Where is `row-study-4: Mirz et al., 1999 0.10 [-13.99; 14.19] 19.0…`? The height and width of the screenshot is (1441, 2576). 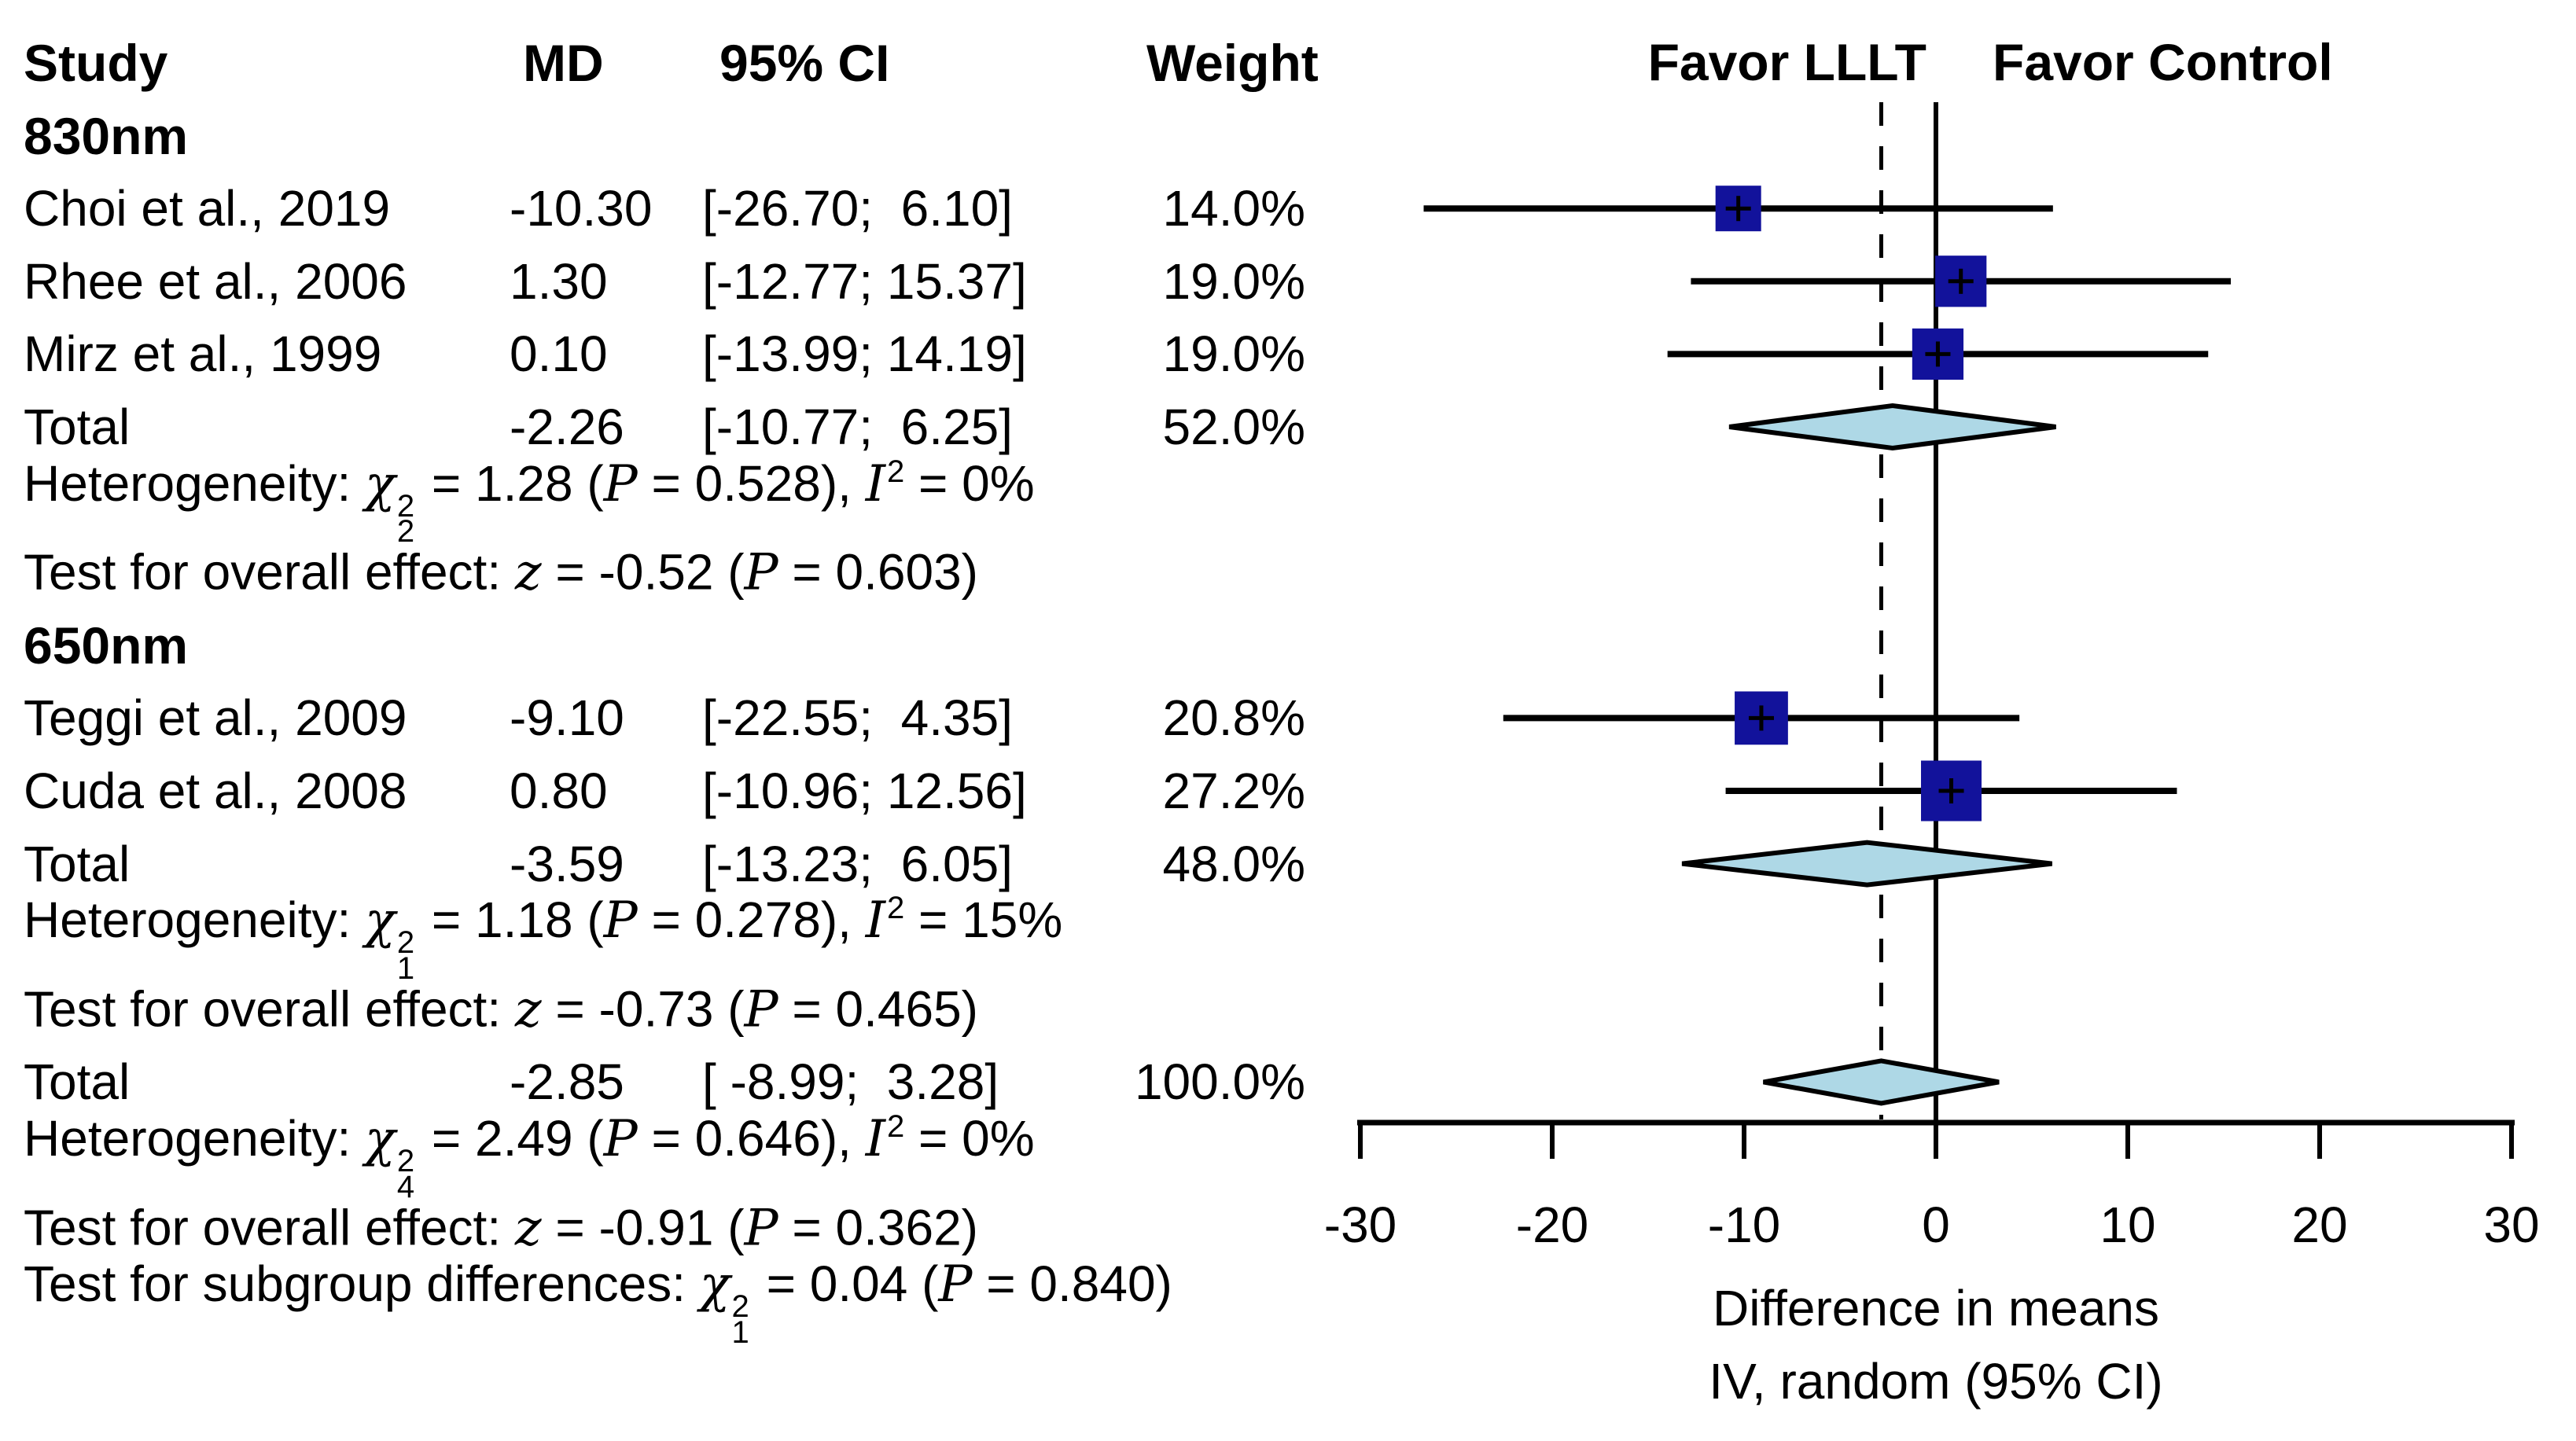
row-study-4: Mirz et al., 1999 0.10 [-13.99; 14.19] 19.0… is located at coordinates (1288, 354).